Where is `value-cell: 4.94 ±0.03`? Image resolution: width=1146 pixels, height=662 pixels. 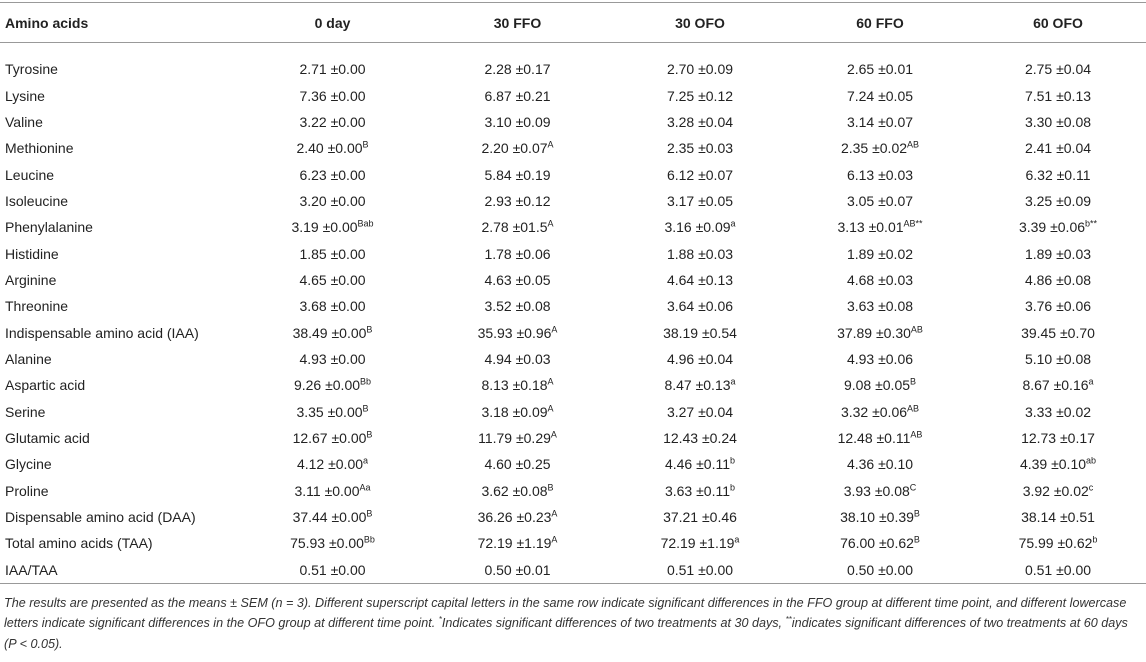
value-cell: 4.94 ±0.03 is located at coordinates (517, 358).